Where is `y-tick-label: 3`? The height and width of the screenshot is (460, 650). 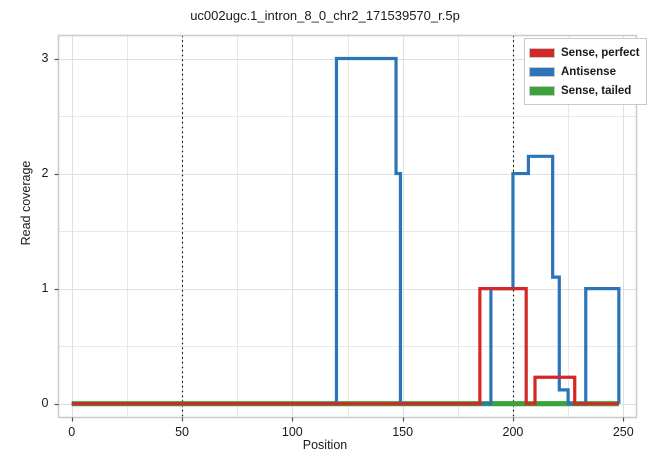 y-tick-label: 3 is located at coordinates (45, 57).